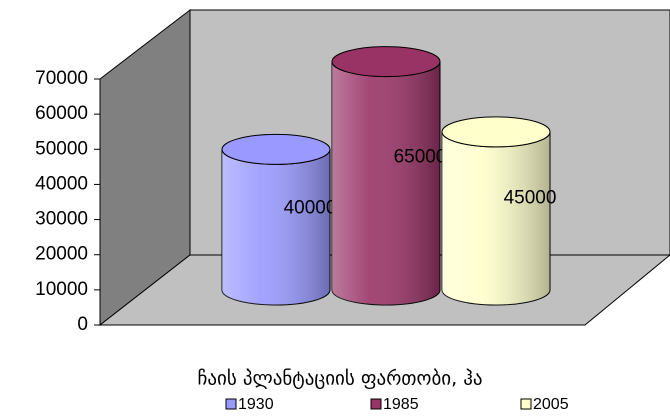  What do you see at coordinates (256, 404) in the screenshot?
I see `legend-label: 1930` at bounding box center [256, 404].